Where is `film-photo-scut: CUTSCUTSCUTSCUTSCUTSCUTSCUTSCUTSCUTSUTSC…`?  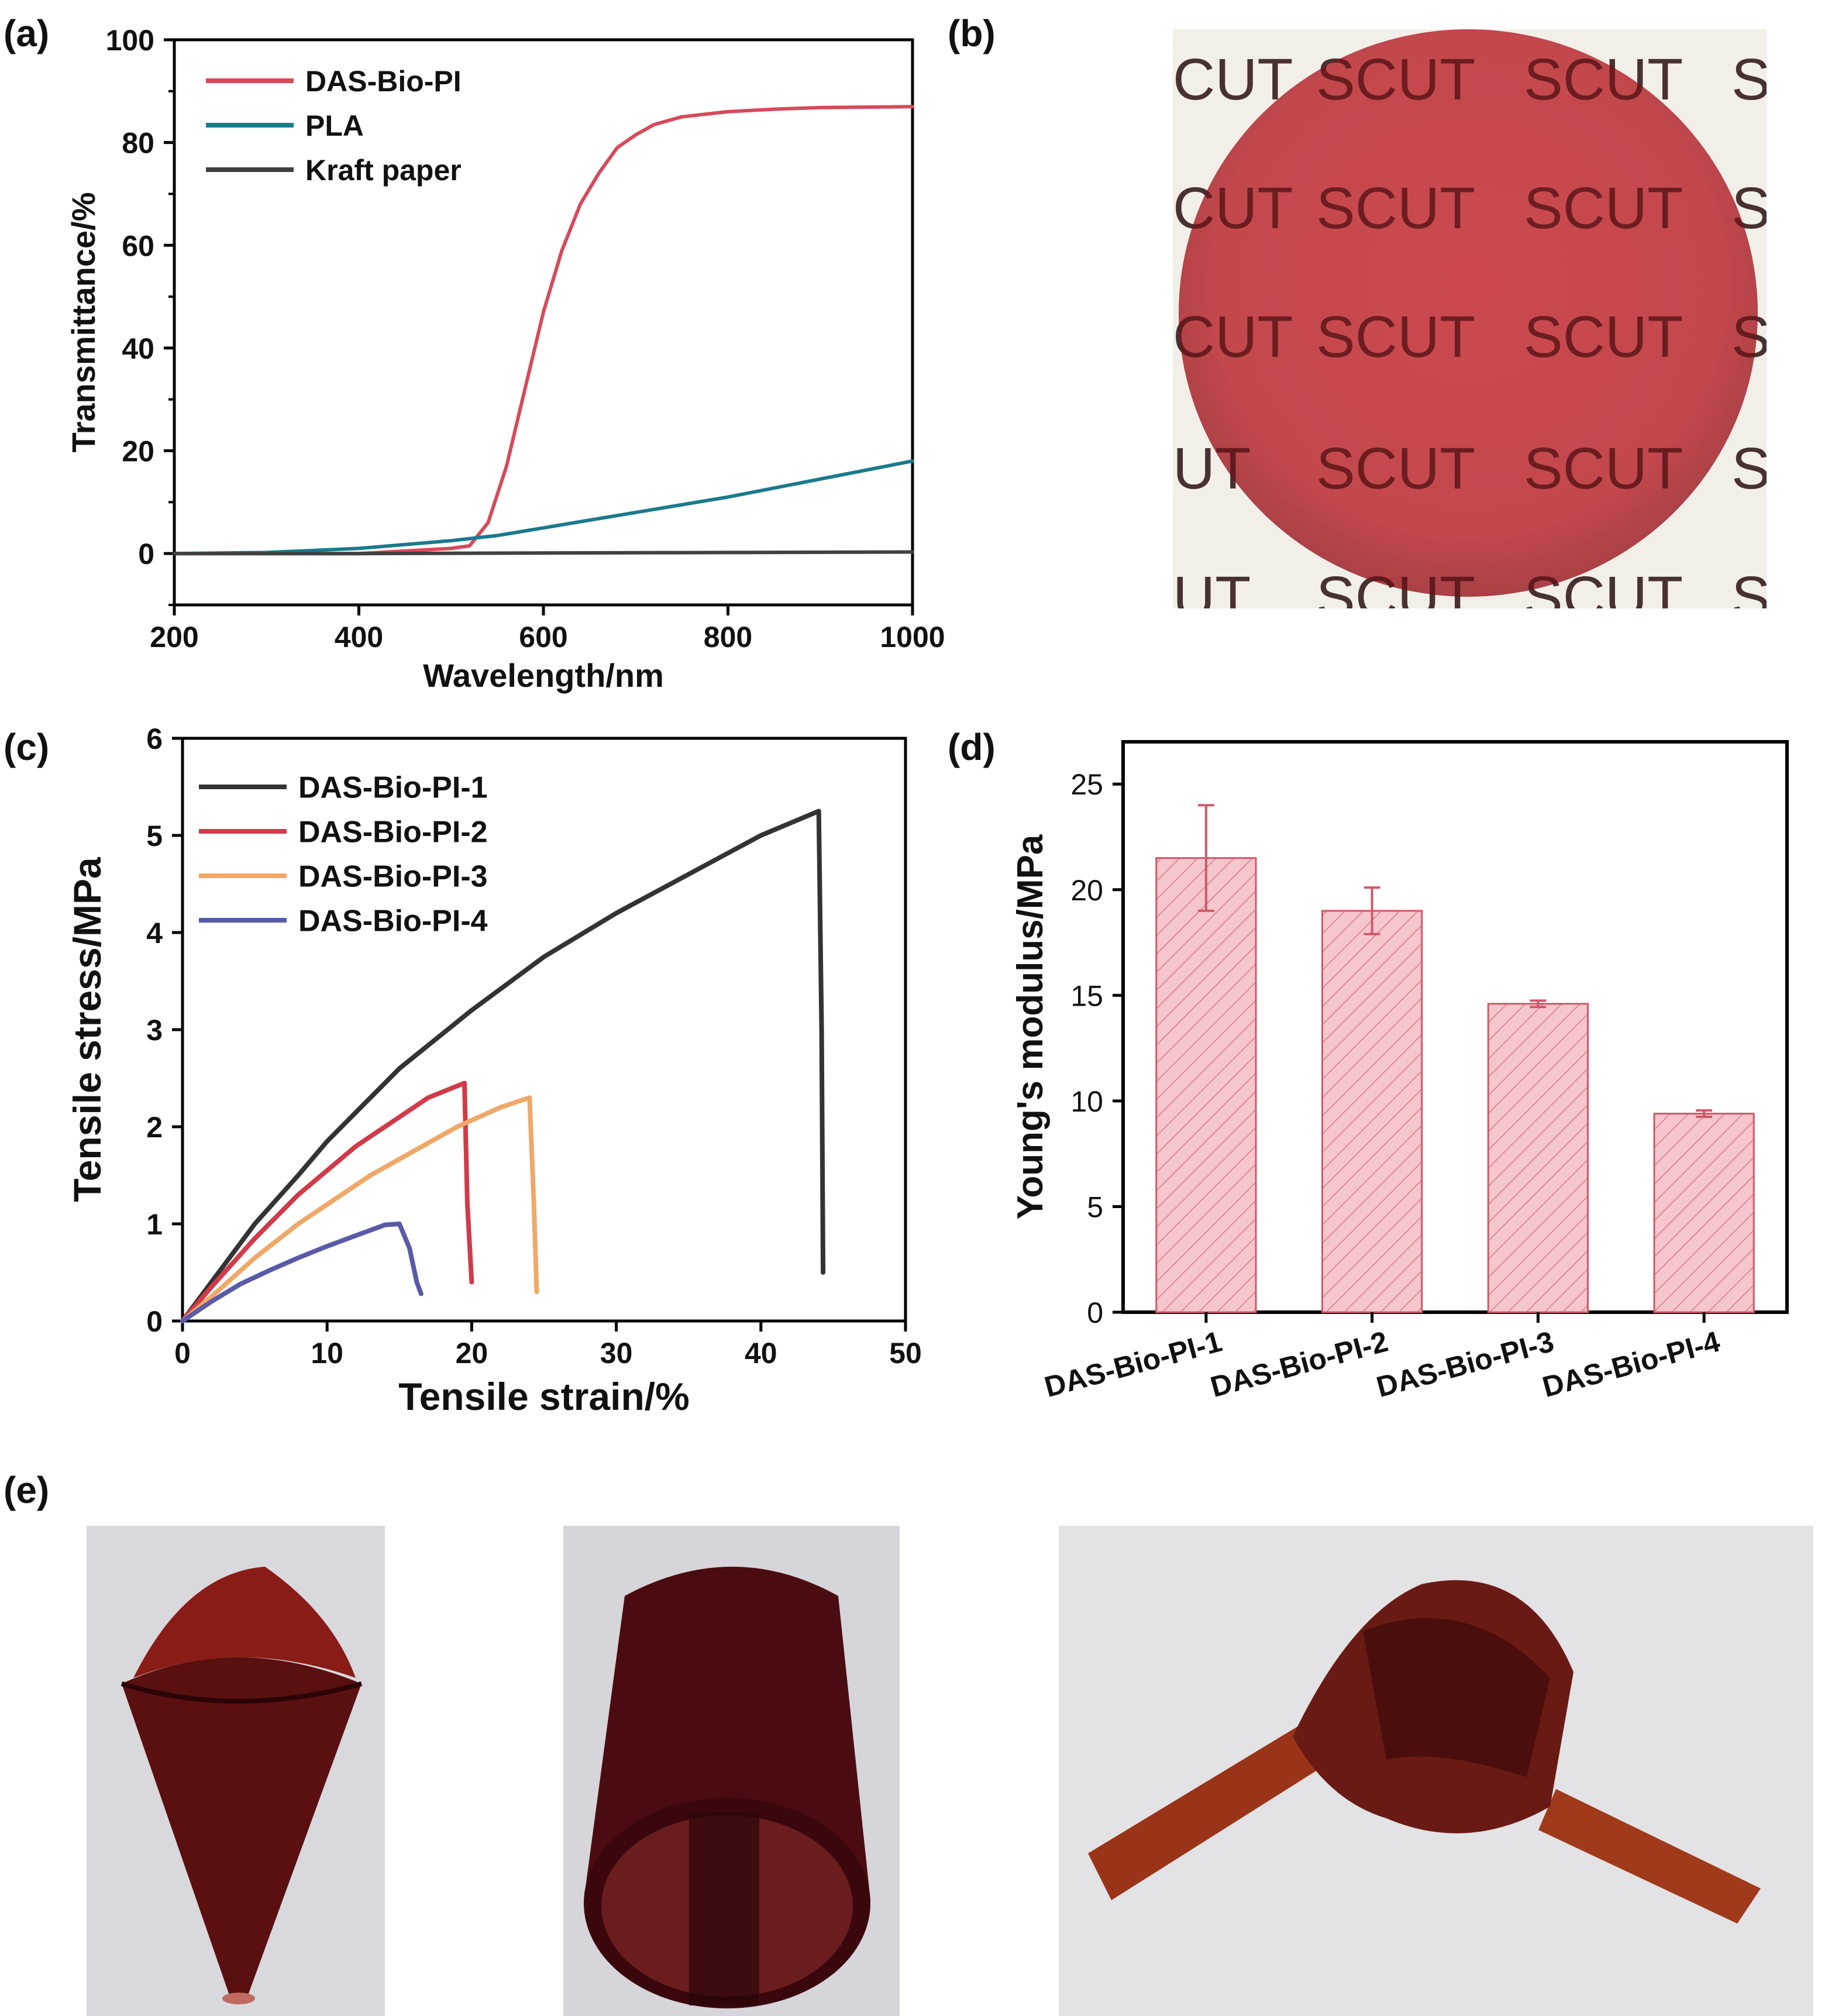 film-photo-scut: CUTSCUTSCUTSCUTSCUTSCUTSCUTSCUTSCUTSUTSC… is located at coordinates (1470, 318).